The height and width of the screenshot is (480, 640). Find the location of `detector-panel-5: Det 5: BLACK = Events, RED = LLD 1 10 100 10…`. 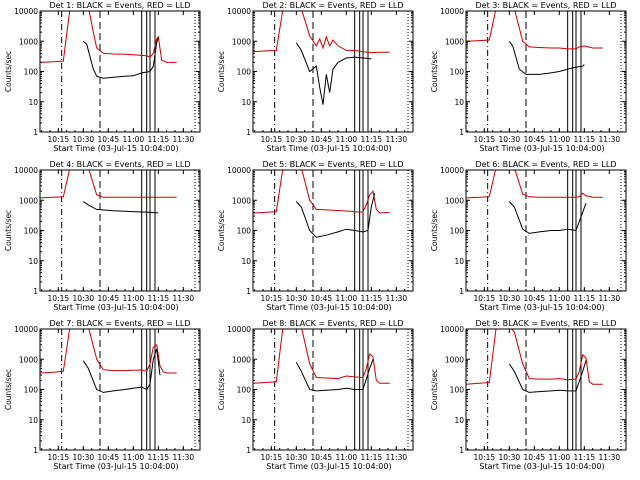

detector-panel-5: Det 5: BLACK = Events, RED = LLD 1 10 100 10… is located at coordinates (315, 236).